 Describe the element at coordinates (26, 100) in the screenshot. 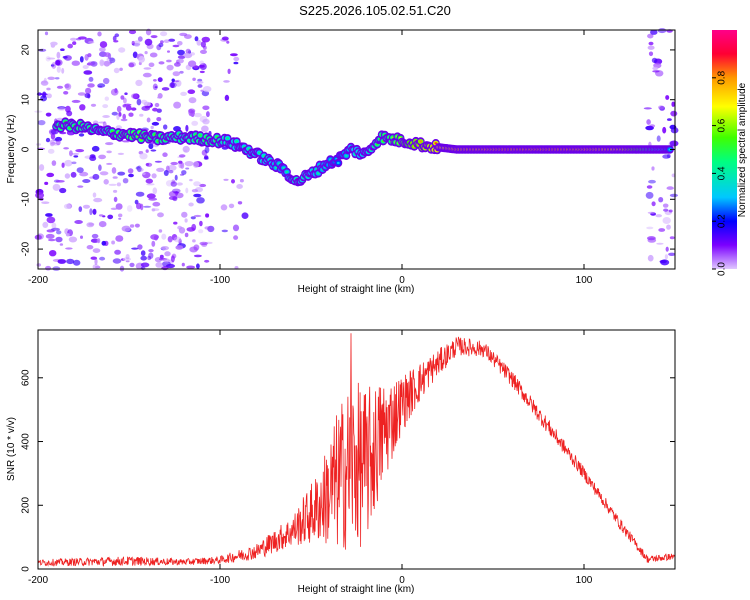

I see `y-tick-label: 10` at that location.